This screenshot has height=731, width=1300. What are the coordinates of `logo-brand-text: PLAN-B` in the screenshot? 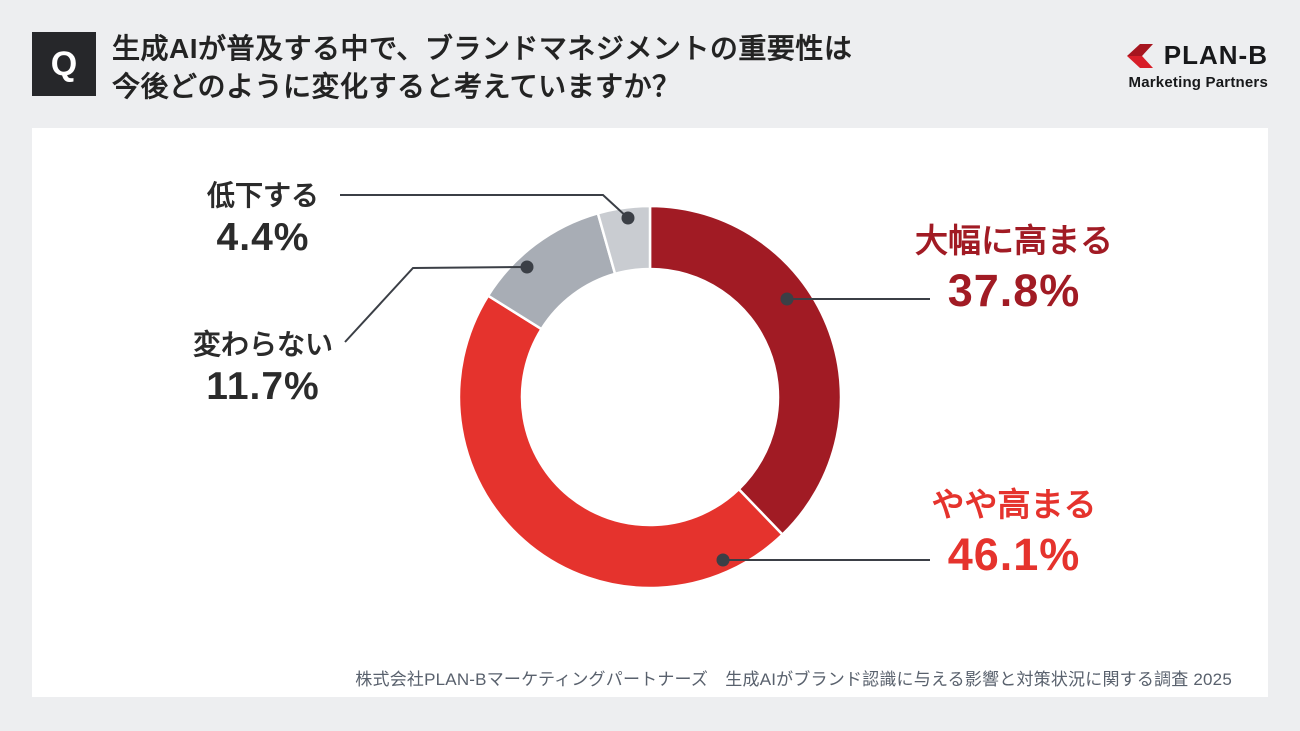 It's located at (1215, 55).